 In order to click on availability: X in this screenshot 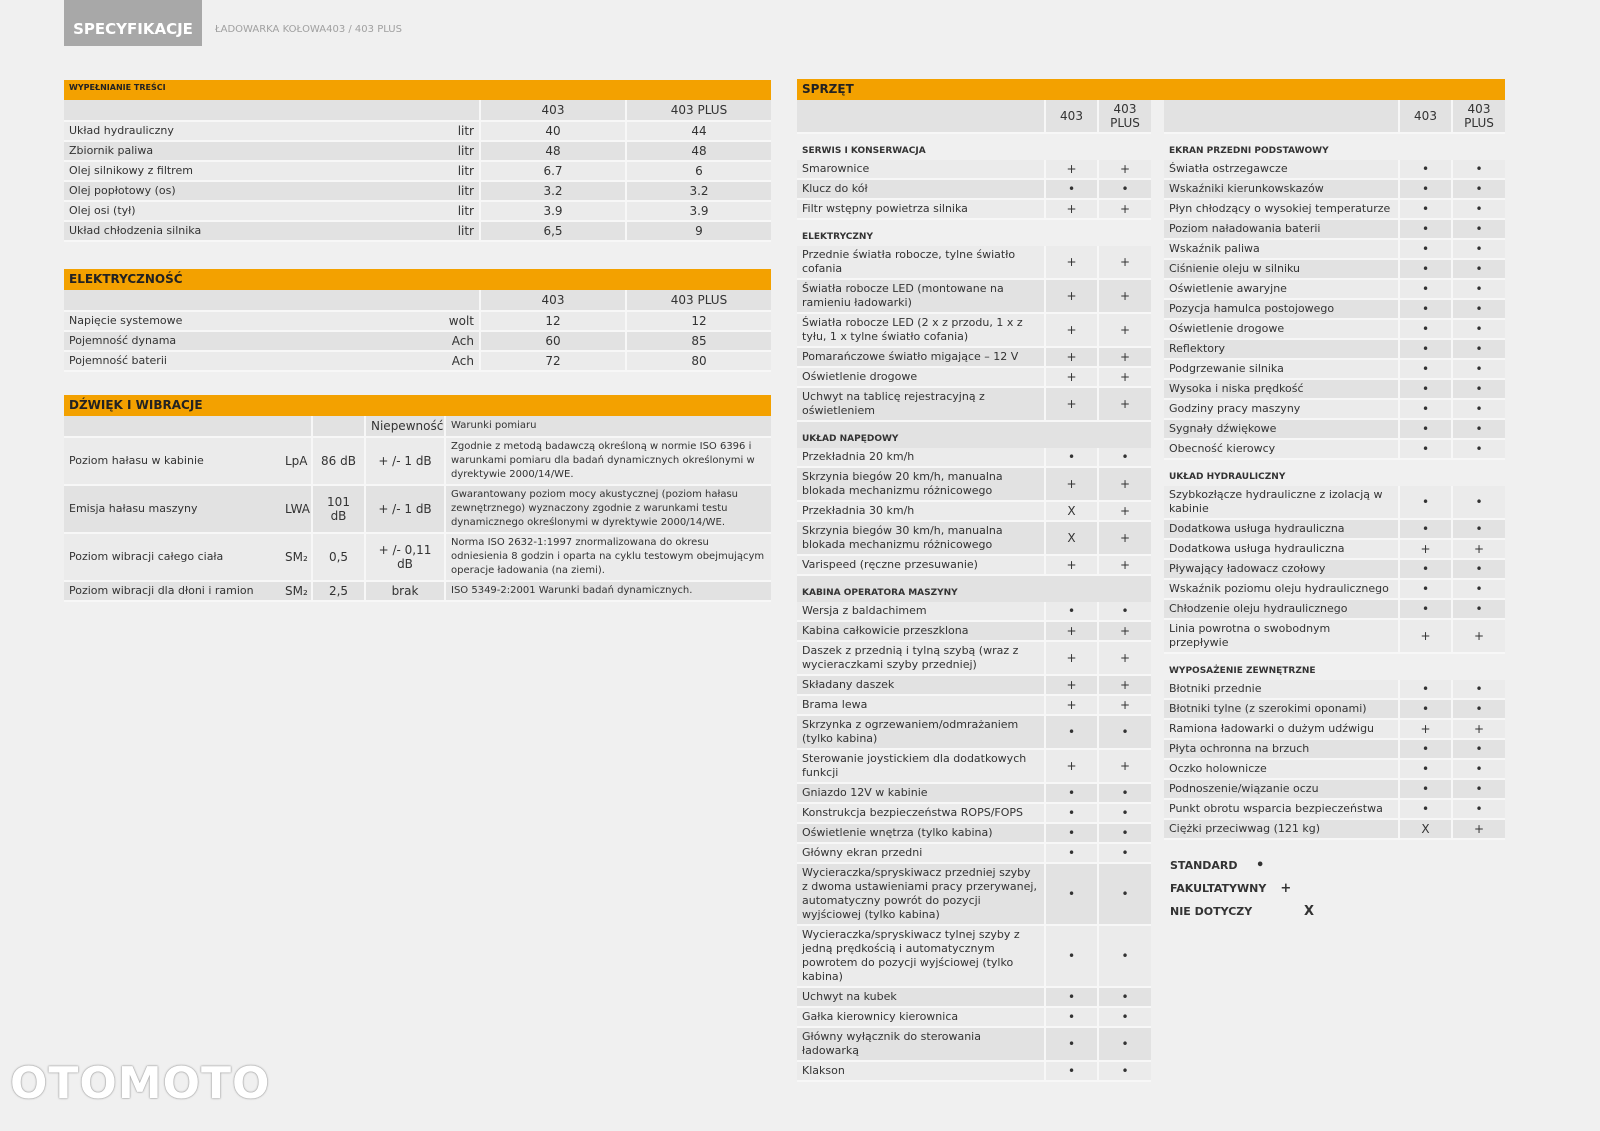, I will do `click(1071, 538)`.